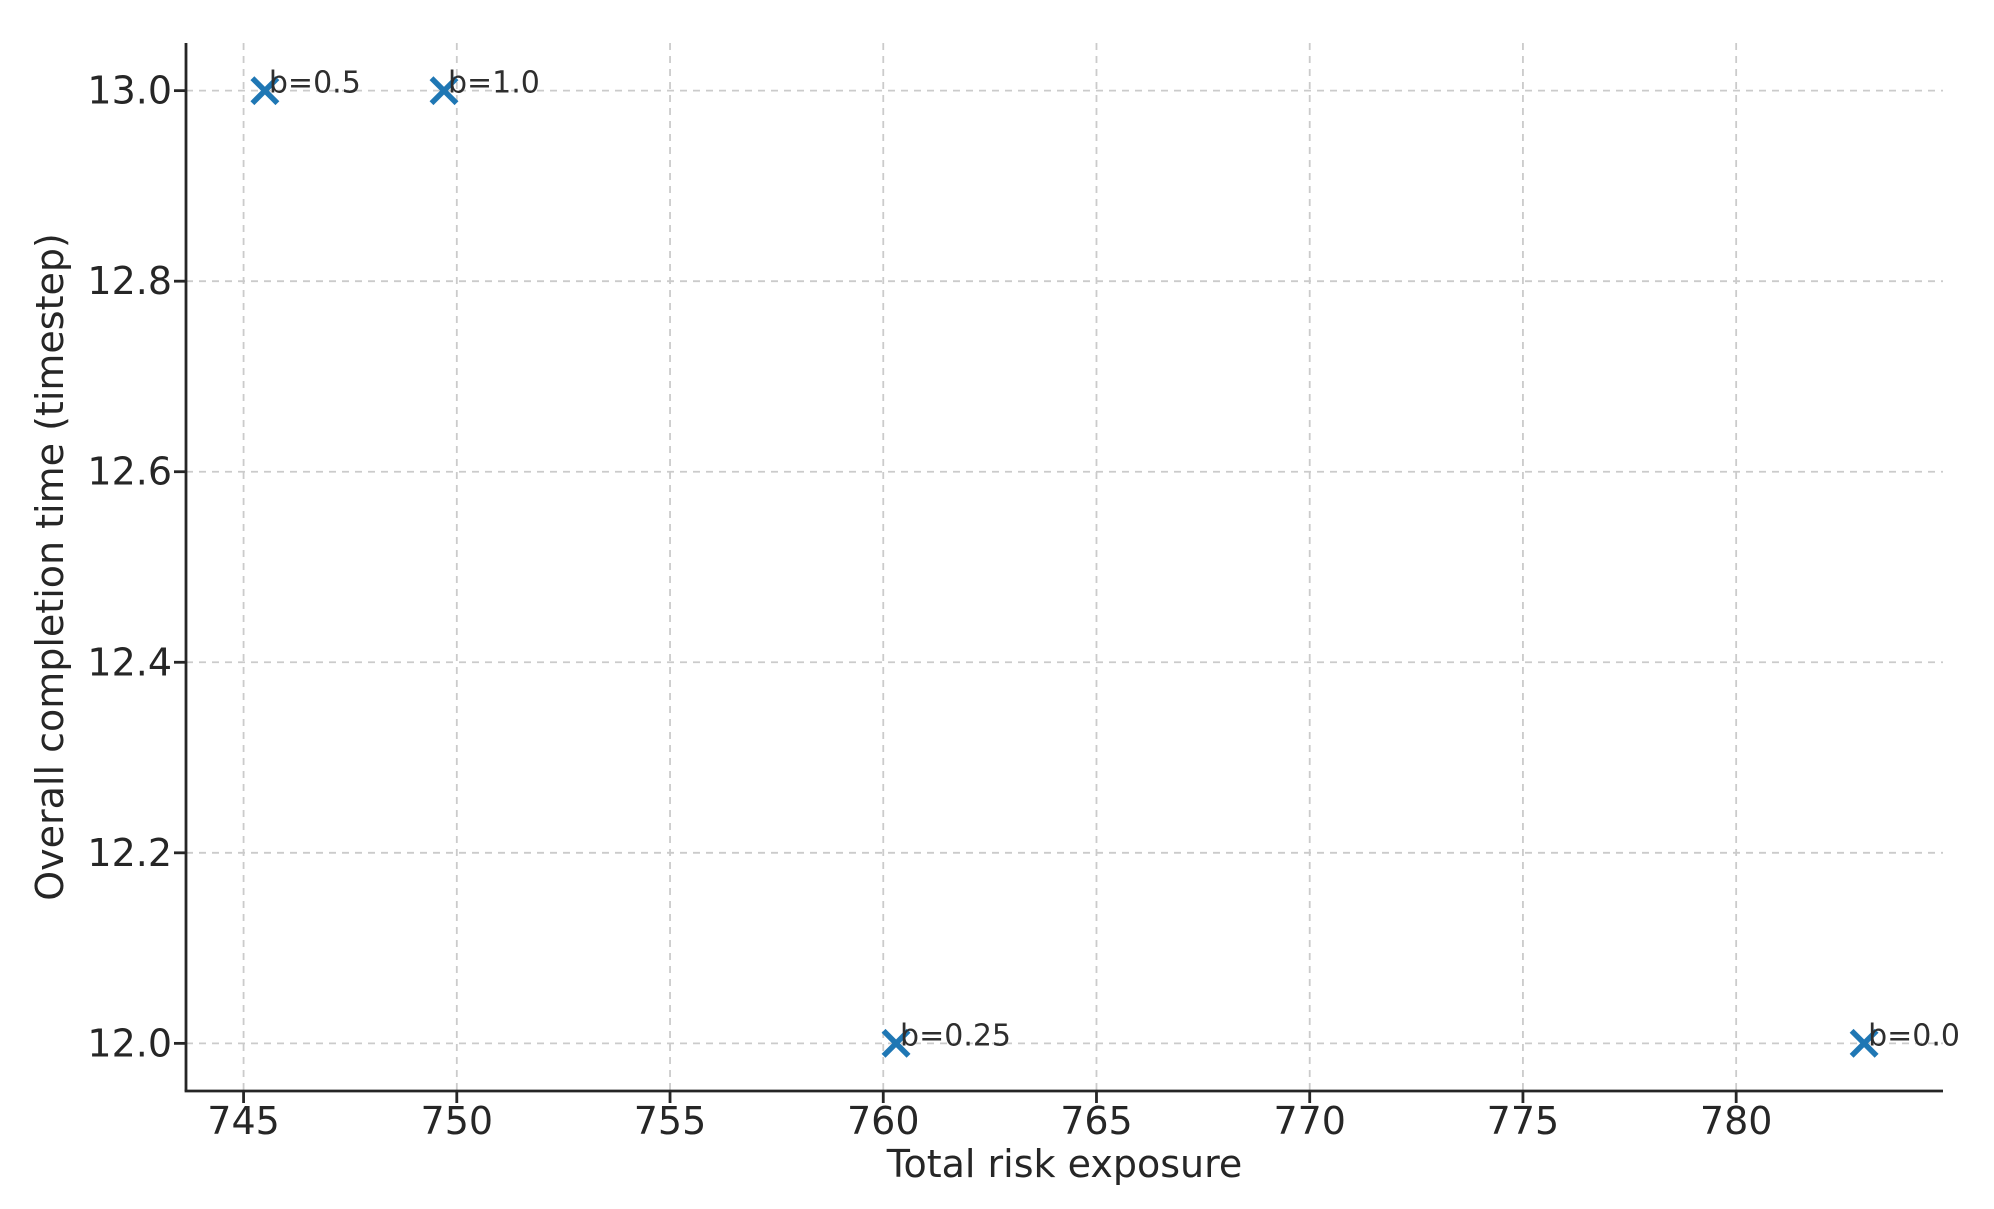 The width and height of the screenshot is (1994, 1209). I want to click on x-tick-label: 755, so click(670, 1121).